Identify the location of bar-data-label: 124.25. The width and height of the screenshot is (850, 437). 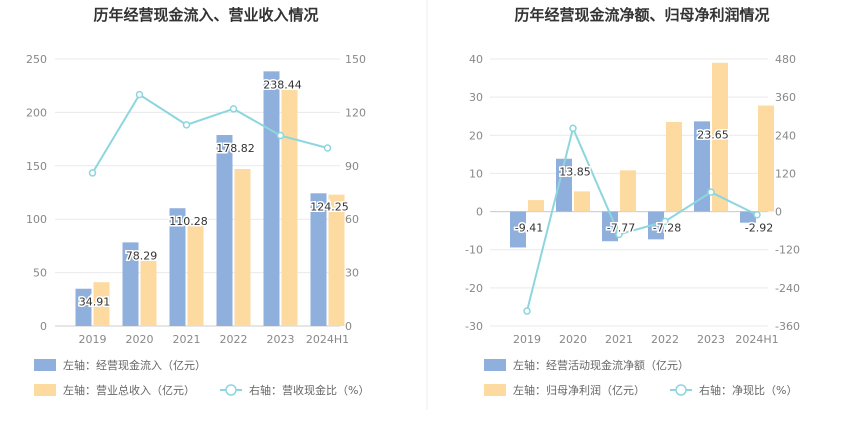
(329, 206).